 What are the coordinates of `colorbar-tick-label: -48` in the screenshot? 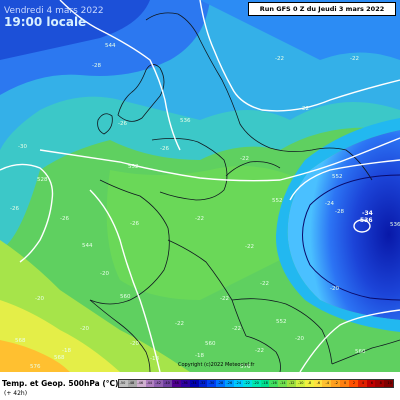 It's located at (131, 383).